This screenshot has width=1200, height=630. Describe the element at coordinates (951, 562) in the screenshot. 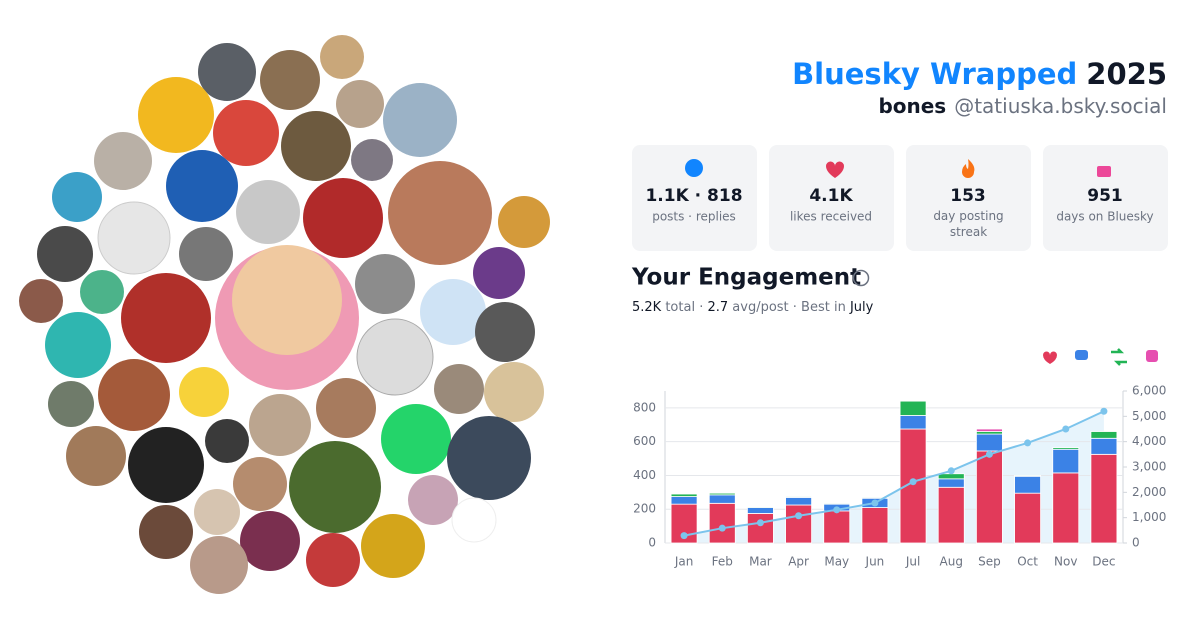

I see `x-tick-label: Aug` at that location.